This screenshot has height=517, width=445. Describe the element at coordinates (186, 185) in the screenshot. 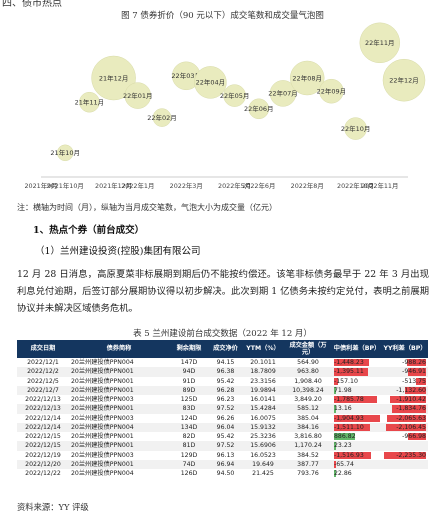

I see `x-tick-label: 2022年3月` at that location.